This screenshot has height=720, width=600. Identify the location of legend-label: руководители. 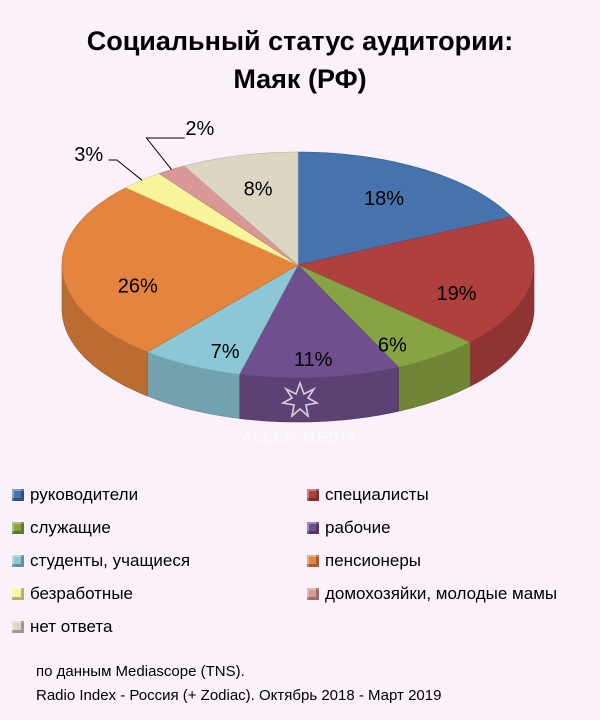
(84, 494).